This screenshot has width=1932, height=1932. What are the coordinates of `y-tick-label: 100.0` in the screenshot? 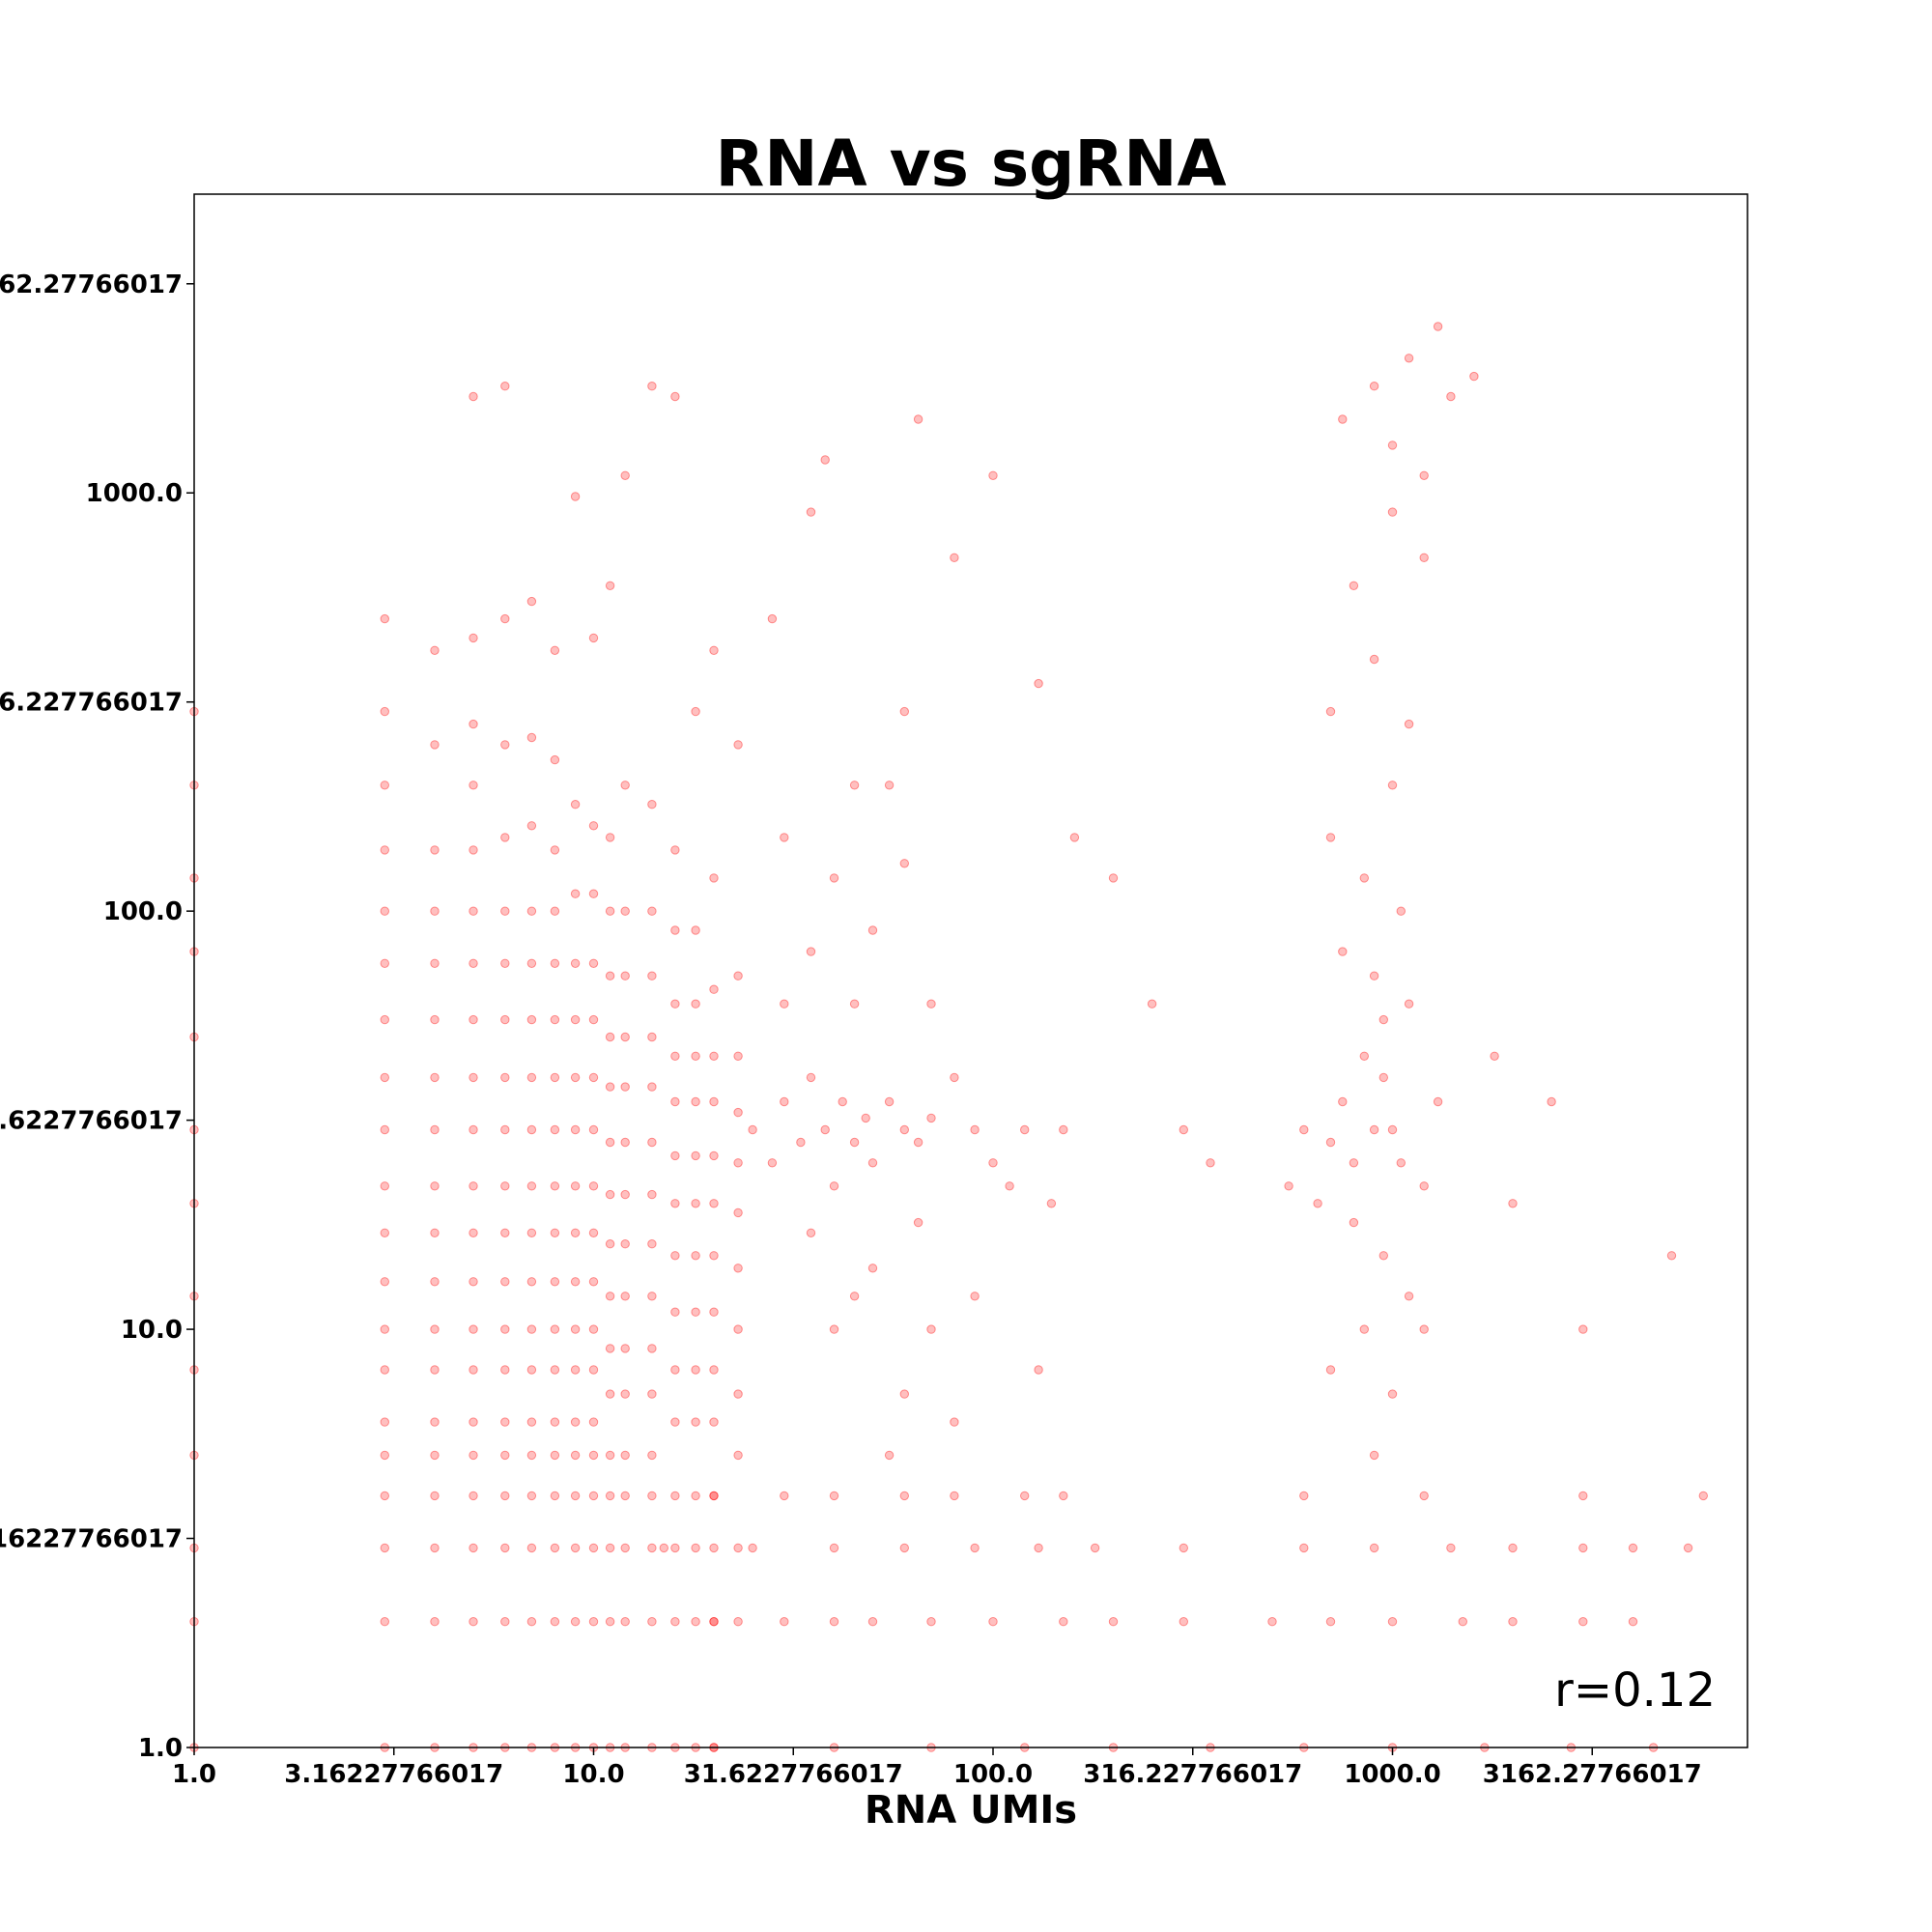 It's located at (143, 911).